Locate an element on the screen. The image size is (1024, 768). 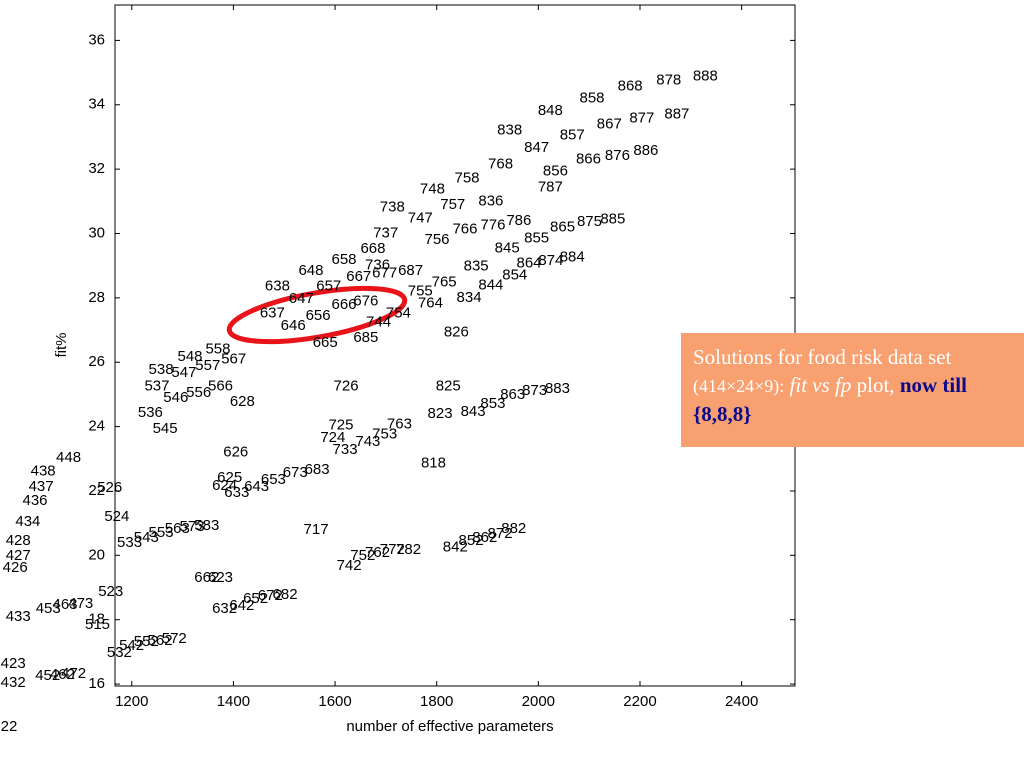
point-label: 776 is located at coordinates (492, 224).